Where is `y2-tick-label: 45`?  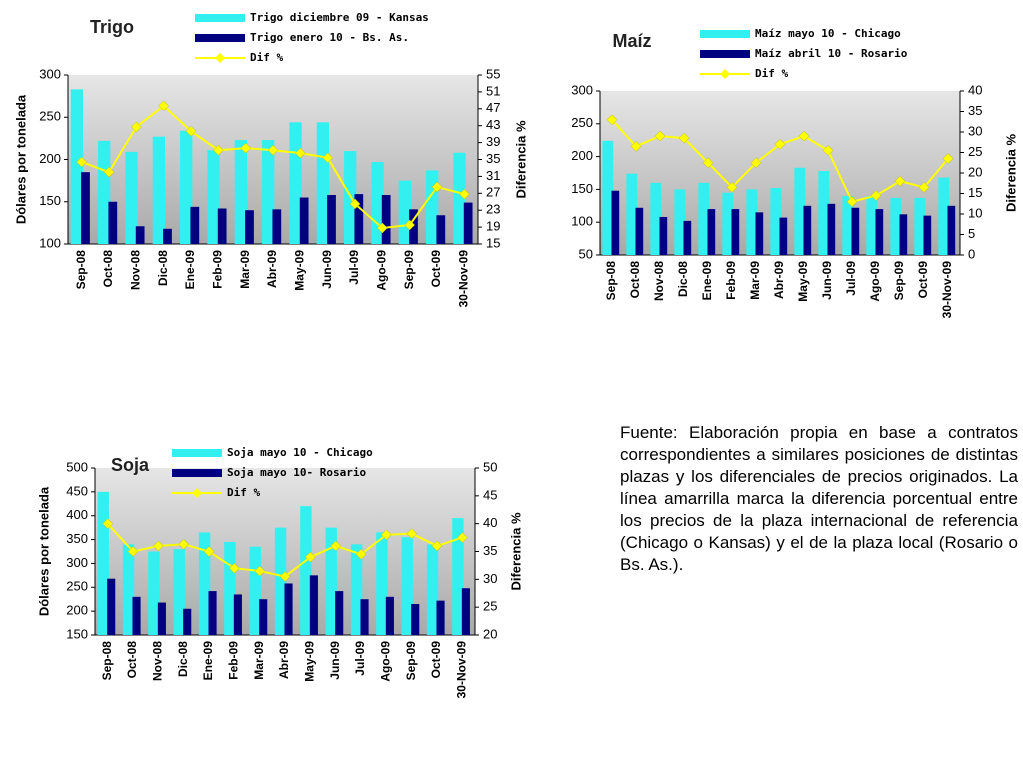
y2-tick-label: 45 is located at coordinates (490, 494).